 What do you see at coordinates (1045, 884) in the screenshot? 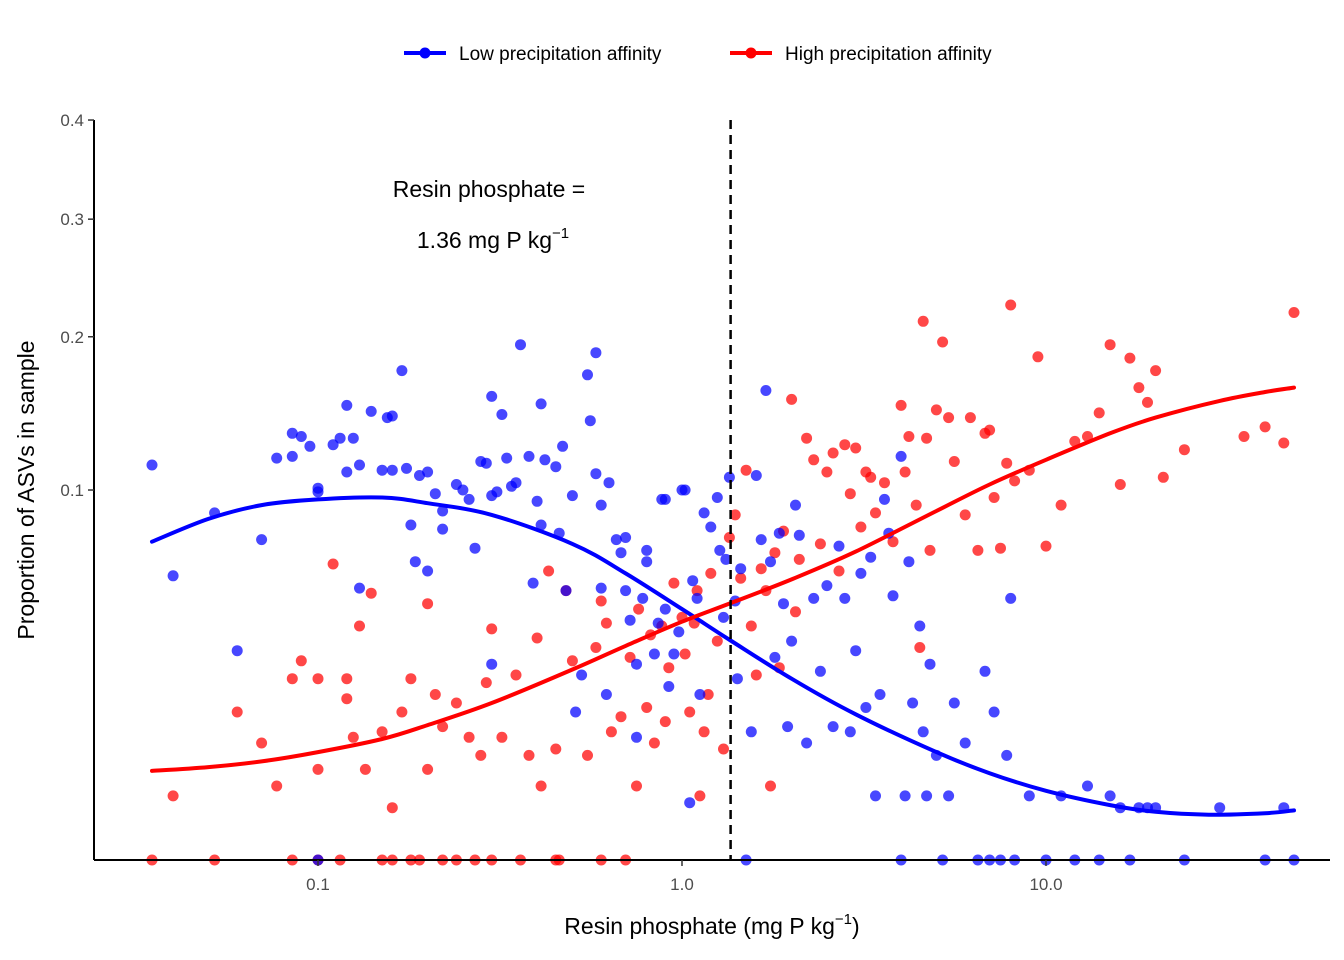
I see `x-tick-label: 10.0` at bounding box center [1045, 884].